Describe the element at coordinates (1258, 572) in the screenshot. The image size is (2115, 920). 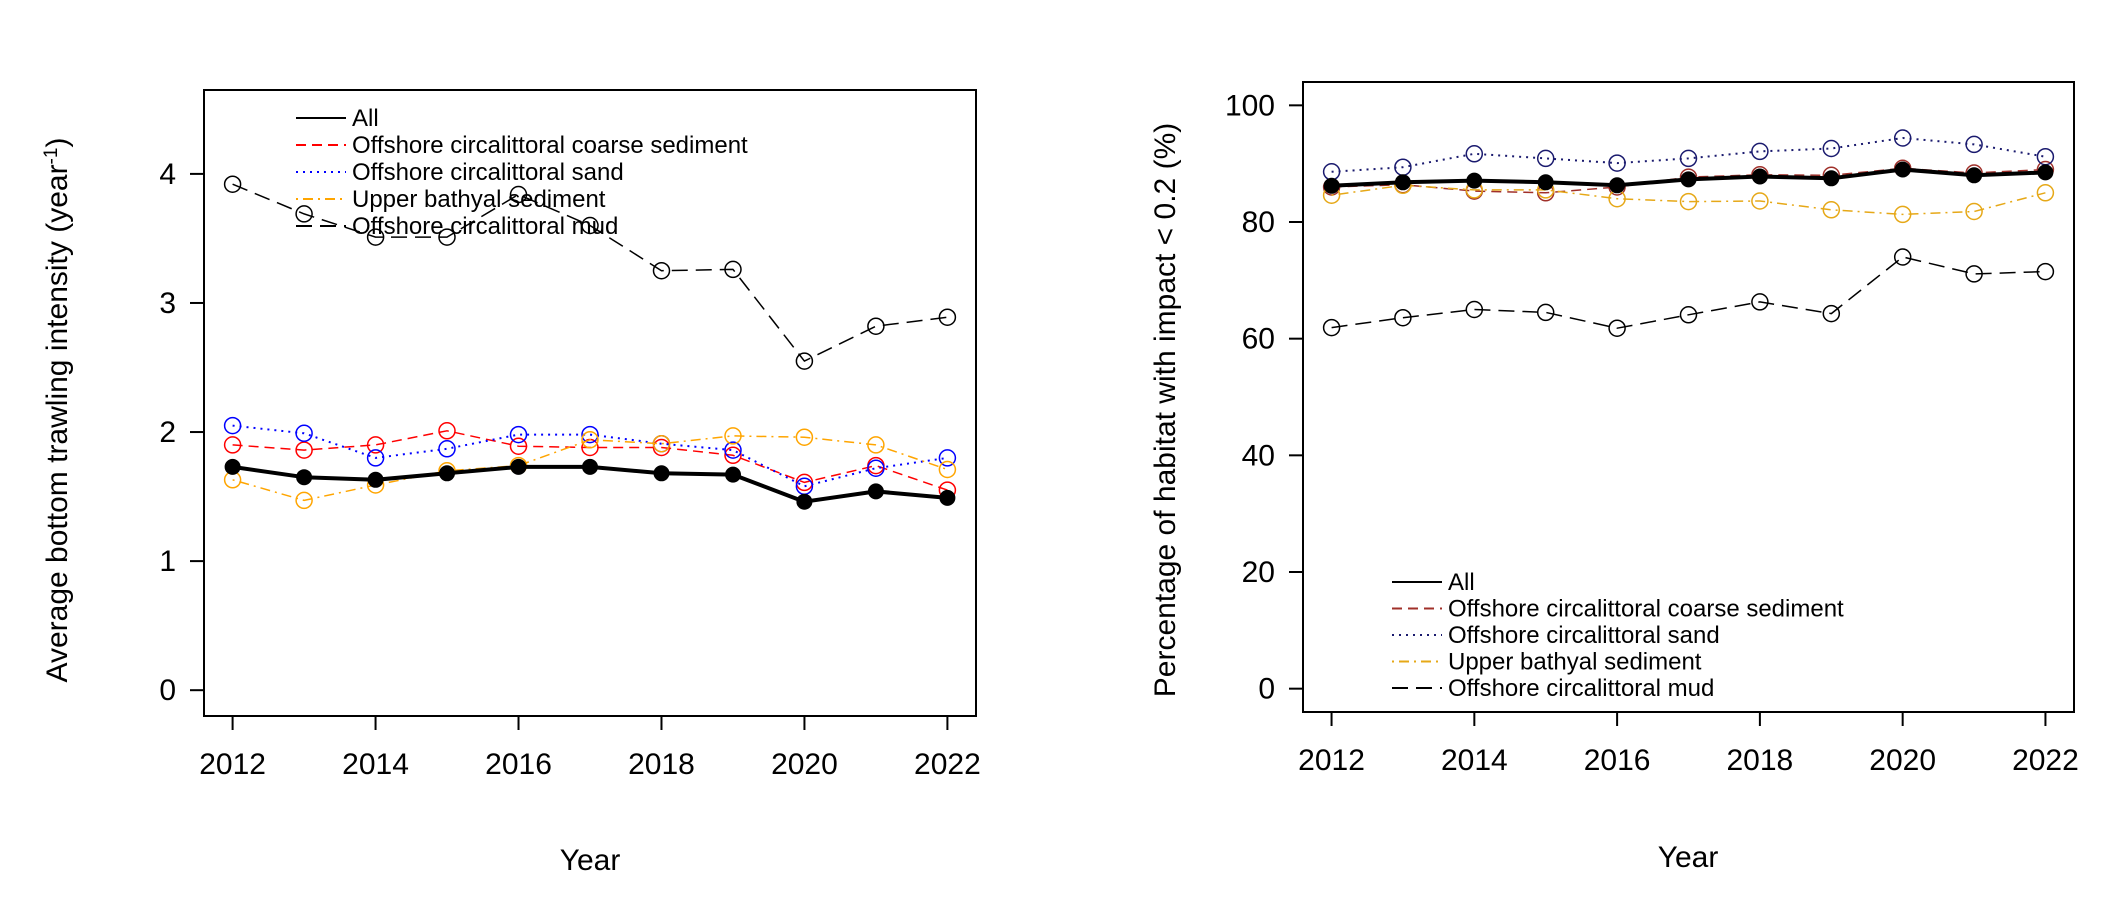
I see `y-tick-label: 20` at that location.